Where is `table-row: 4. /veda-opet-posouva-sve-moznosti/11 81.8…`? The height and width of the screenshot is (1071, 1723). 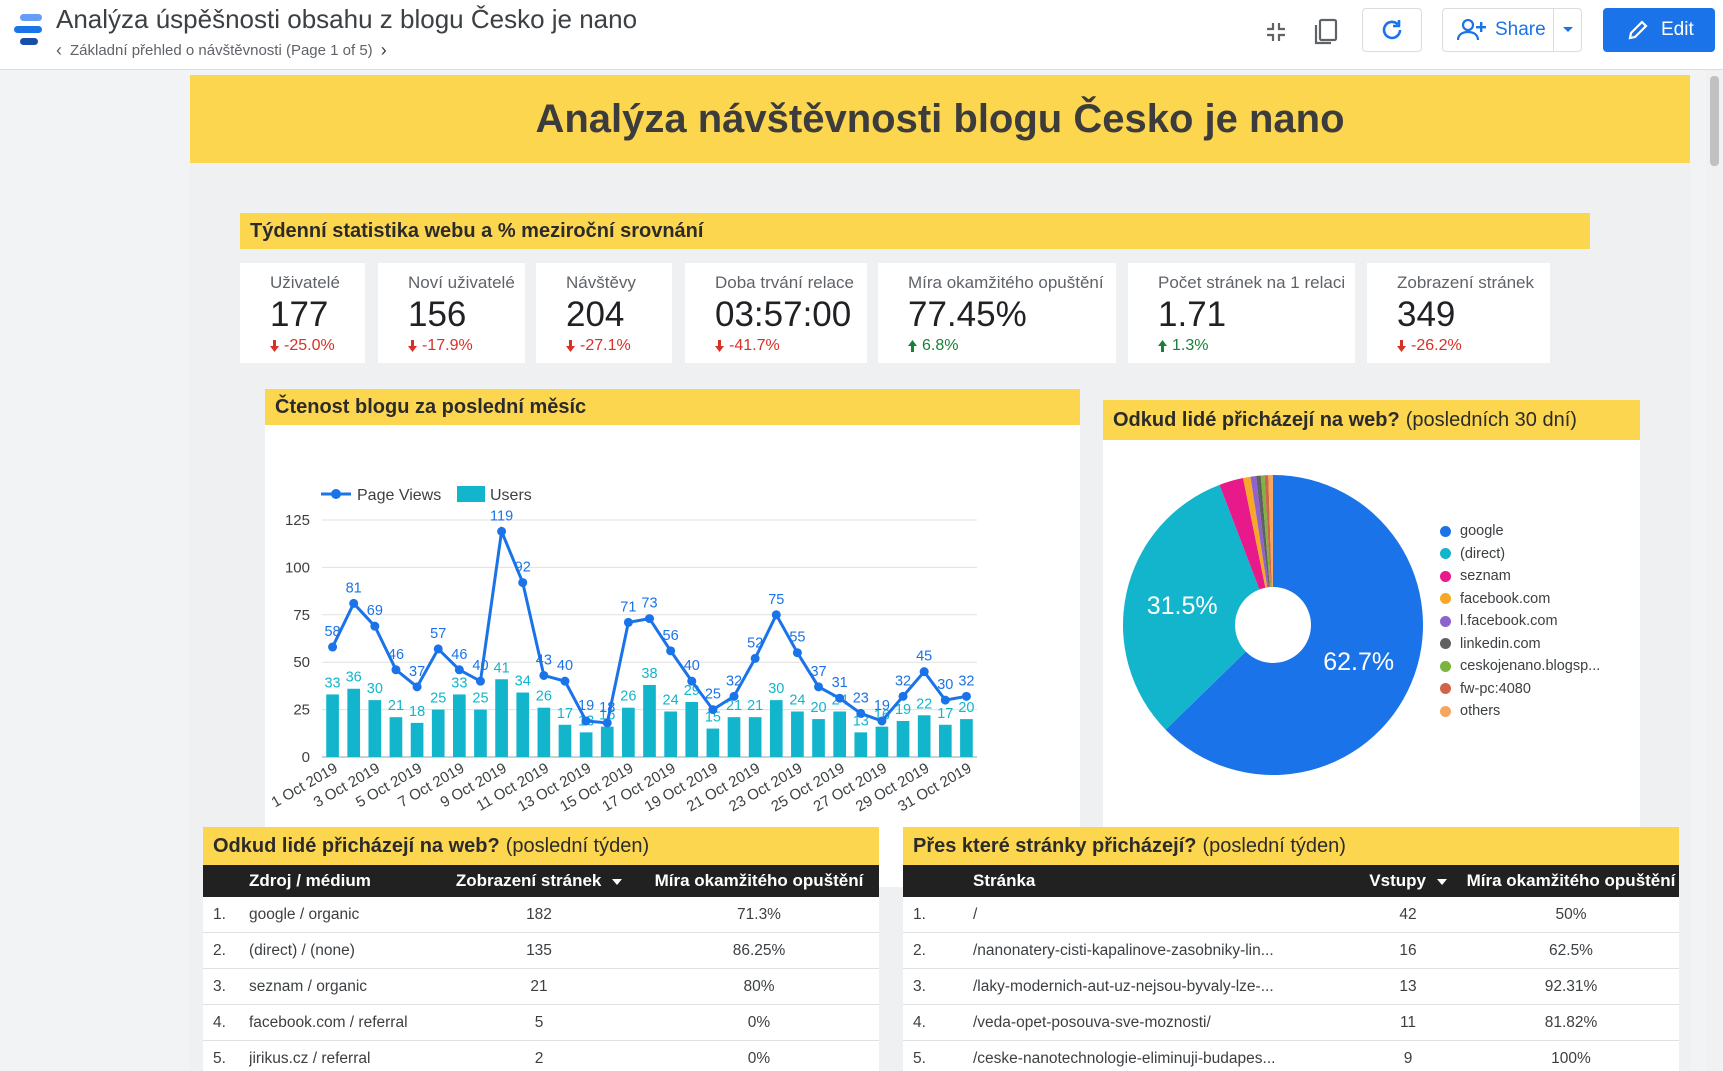 table-row: 4. /veda-opet-posouva-sve-moznosti/11 81.8… is located at coordinates (1291, 1023).